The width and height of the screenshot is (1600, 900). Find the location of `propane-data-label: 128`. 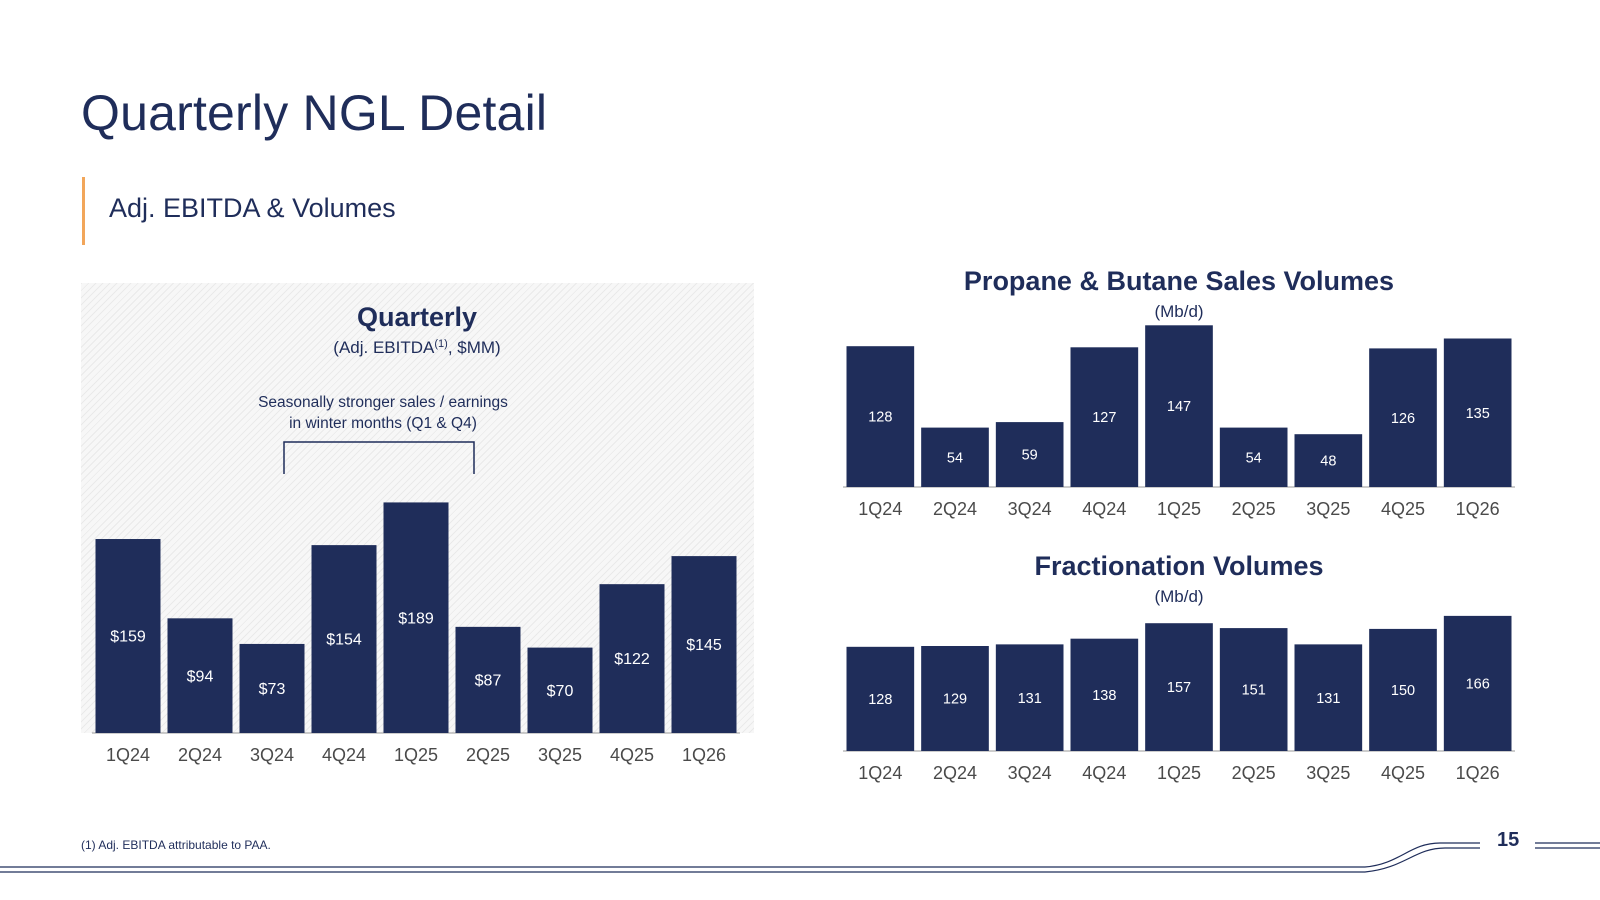

propane-data-label: 128 is located at coordinates (880, 418).